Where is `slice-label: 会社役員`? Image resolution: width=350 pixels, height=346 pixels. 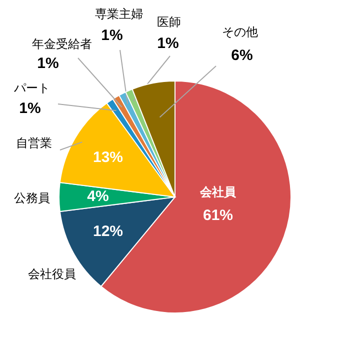 slice-label: 会社役員 is located at coordinates (52, 274).